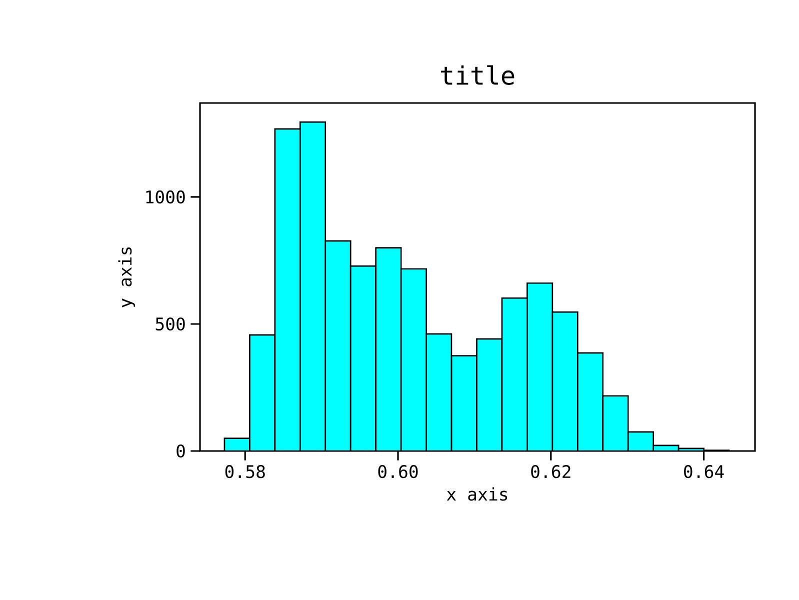 The width and height of the screenshot is (799, 600). I want to click on y-tick-label: 1000, so click(165, 197).